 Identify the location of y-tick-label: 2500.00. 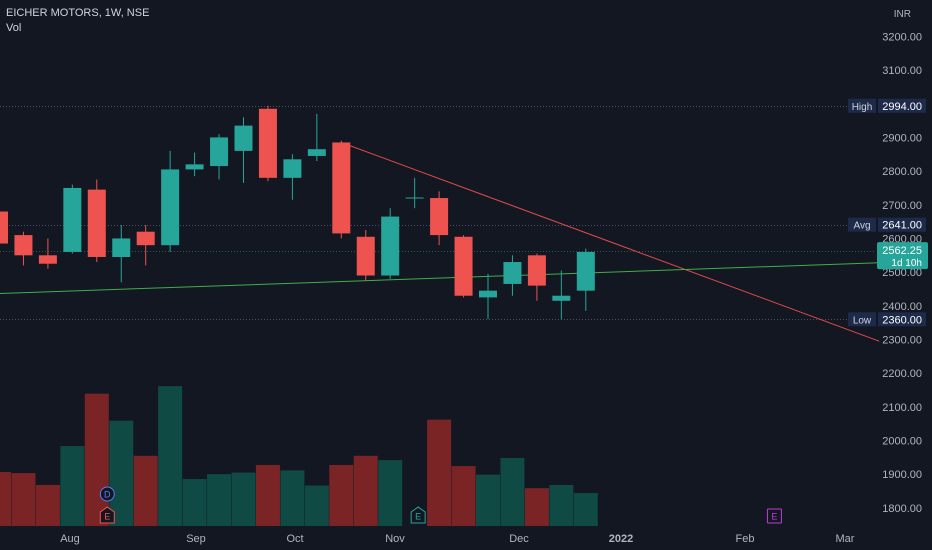
(902, 273).